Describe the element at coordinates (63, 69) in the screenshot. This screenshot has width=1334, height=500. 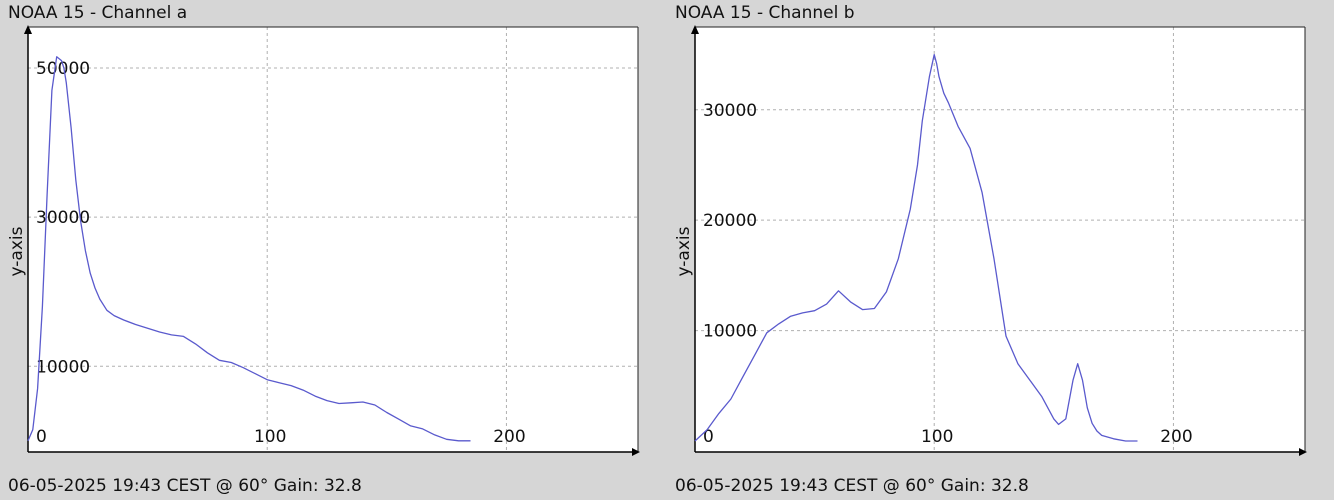
I see `y-tick-label: 50000` at that location.